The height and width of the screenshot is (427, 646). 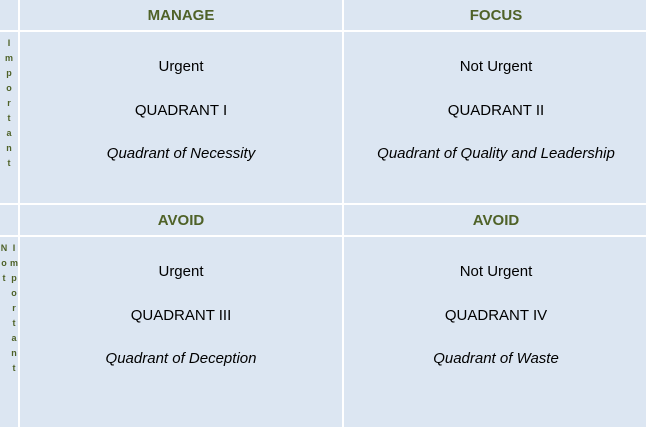 What do you see at coordinates (496, 110) in the screenshot?
I see `quadrant-number: QUADRANT II` at bounding box center [496, 110].